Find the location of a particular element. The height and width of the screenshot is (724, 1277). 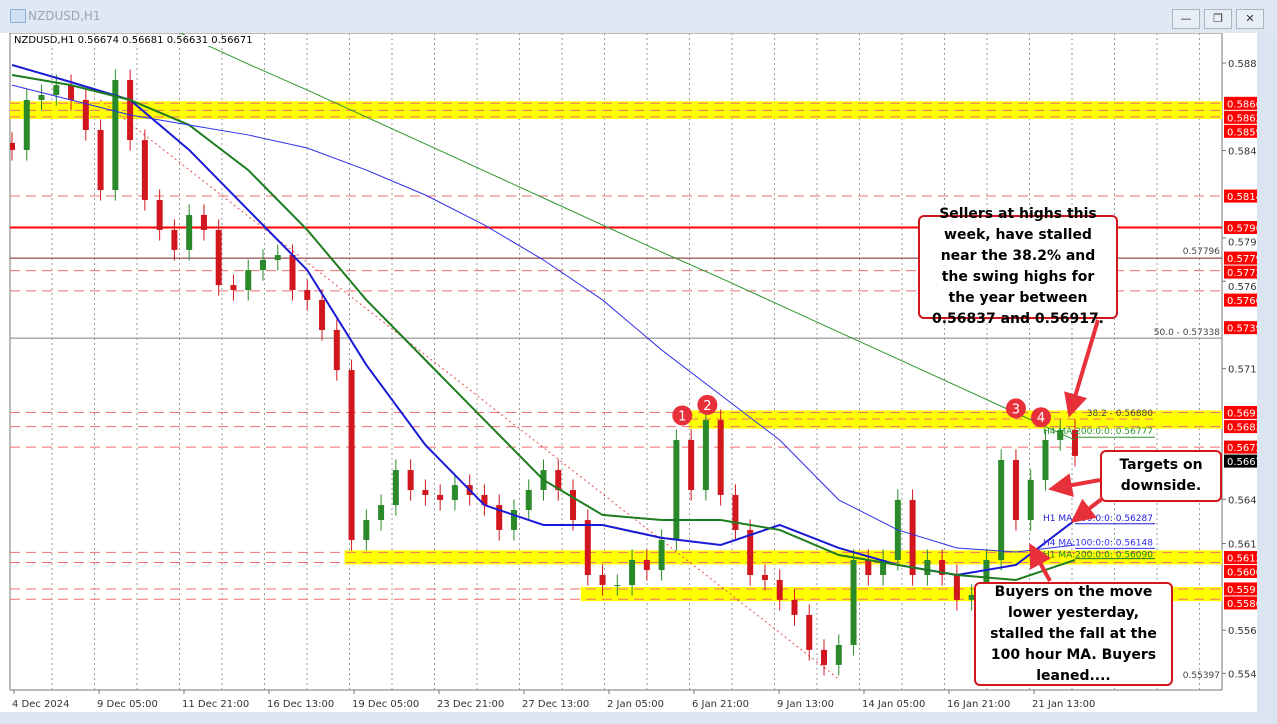

minimize-button: — is located at coordinates (1186, 19).